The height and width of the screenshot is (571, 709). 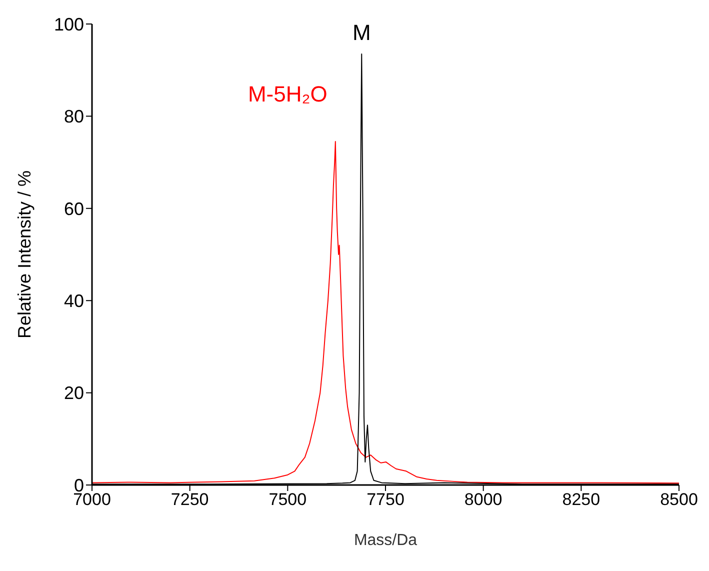 What do you see at coordinates (74, 116) in the screenshot?
I see `y-tick-label: 80` at bounding box center [74, 116].